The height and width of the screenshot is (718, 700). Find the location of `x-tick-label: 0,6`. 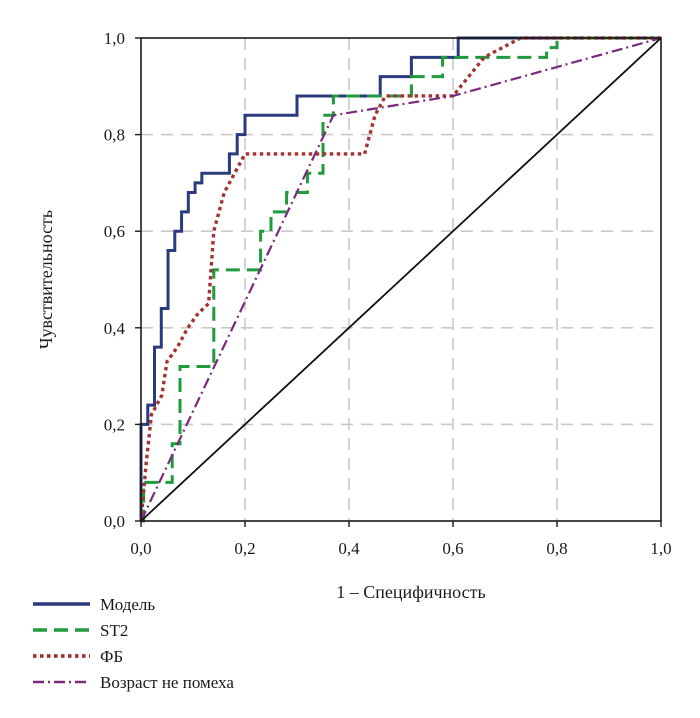

x-tick-label: 0,6 is located at coordinates (452, 548).